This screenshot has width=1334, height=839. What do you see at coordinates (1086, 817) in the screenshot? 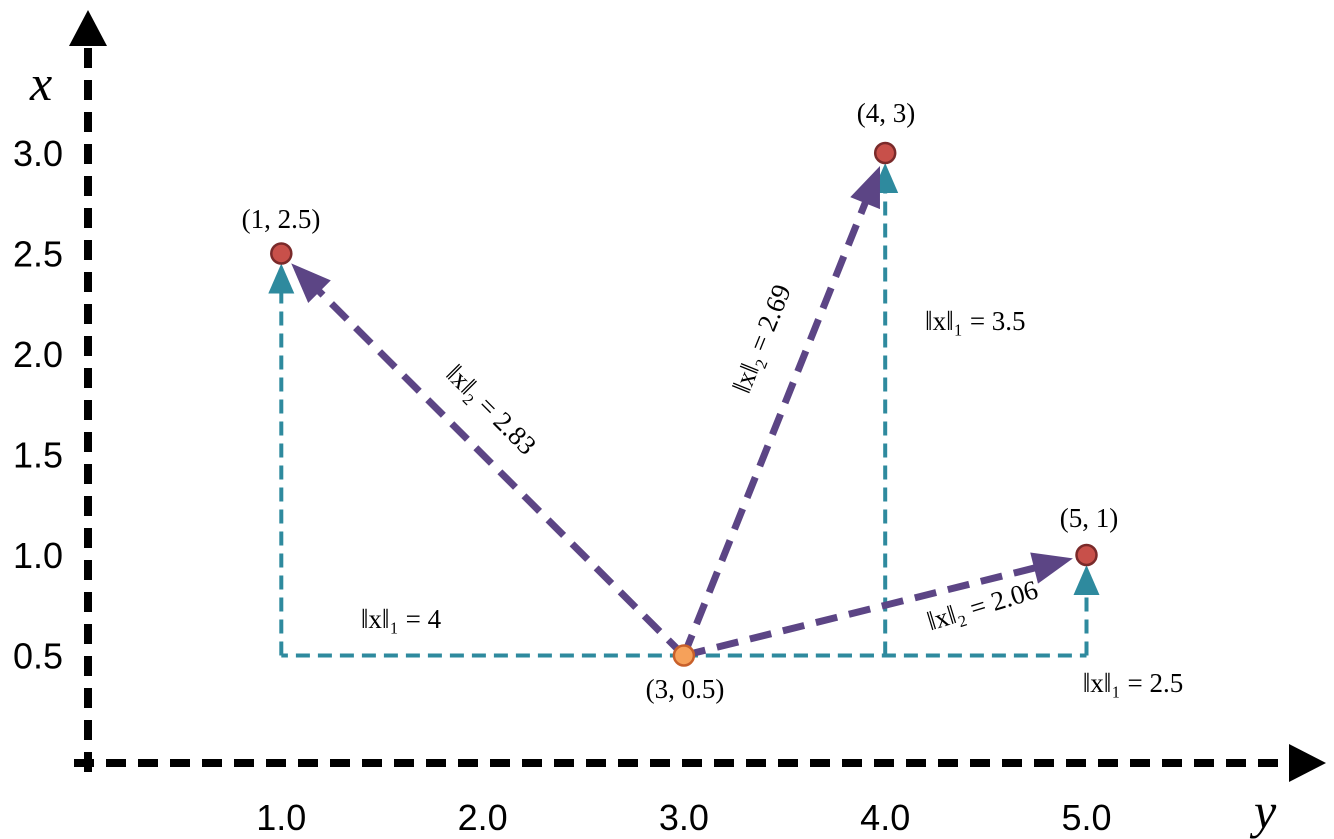
I see `x-tick-label-5.0: 5.0` at bounding box center [1086, 817].